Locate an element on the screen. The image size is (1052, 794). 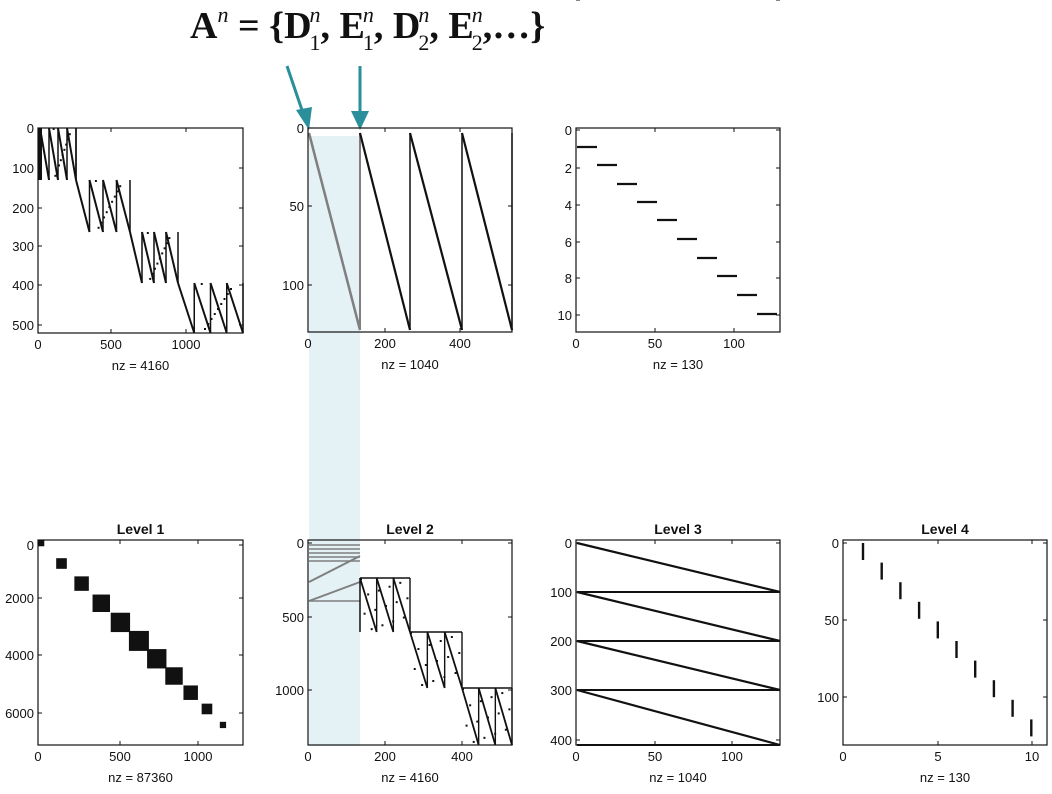
y-tick-label: 6000 is located at coordinates (19, 713).